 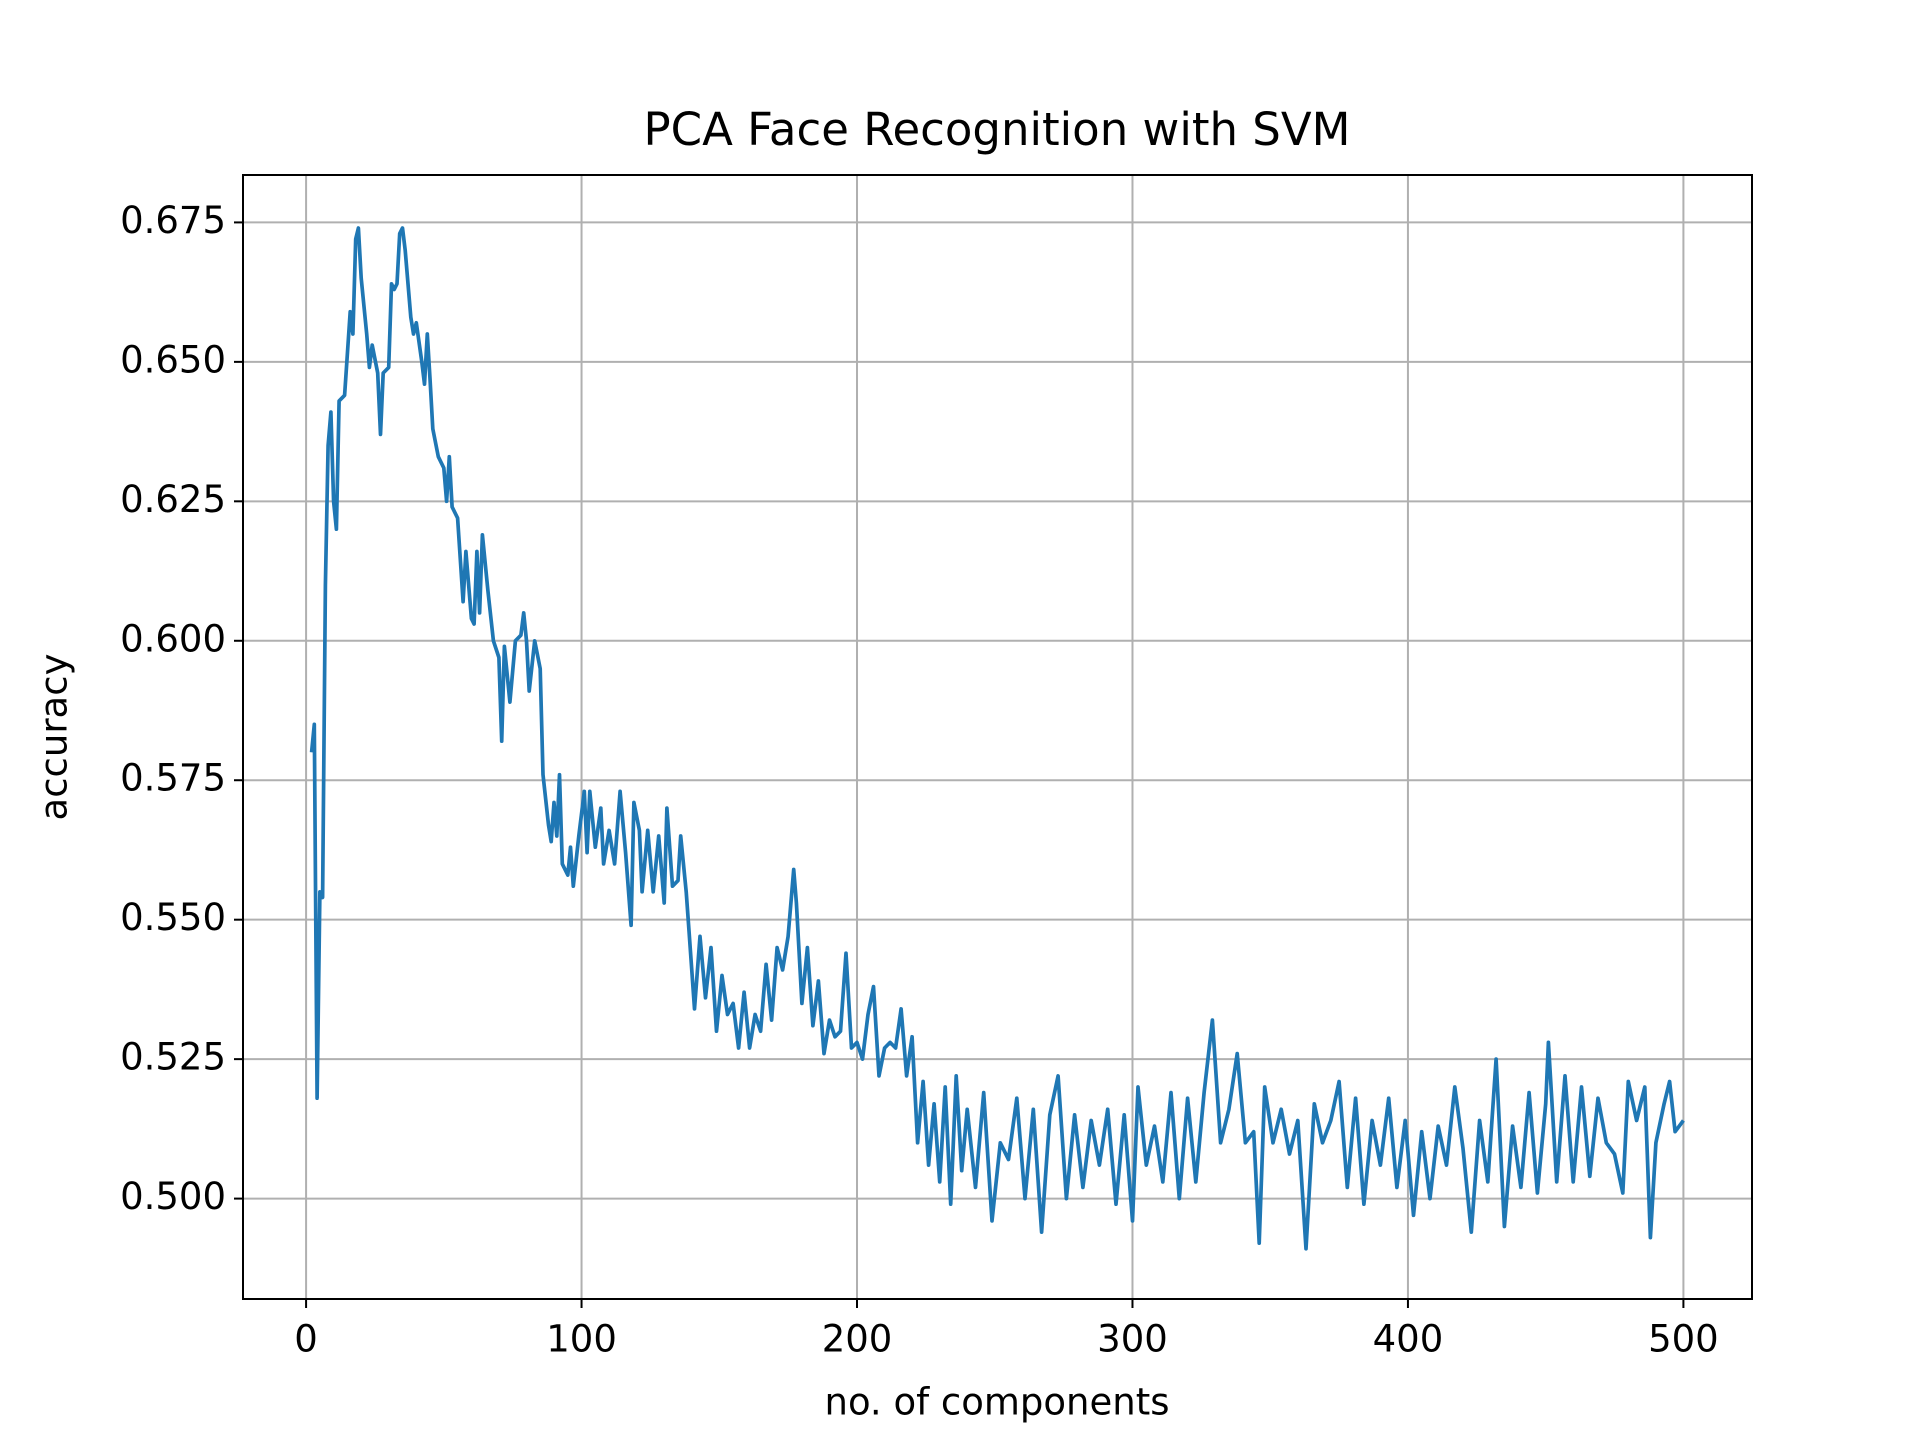 What do you see at coordinates (173, 1196) in the screenshot?
I see `y-tick-label: 0.500` at bounding box center [173, 1196].